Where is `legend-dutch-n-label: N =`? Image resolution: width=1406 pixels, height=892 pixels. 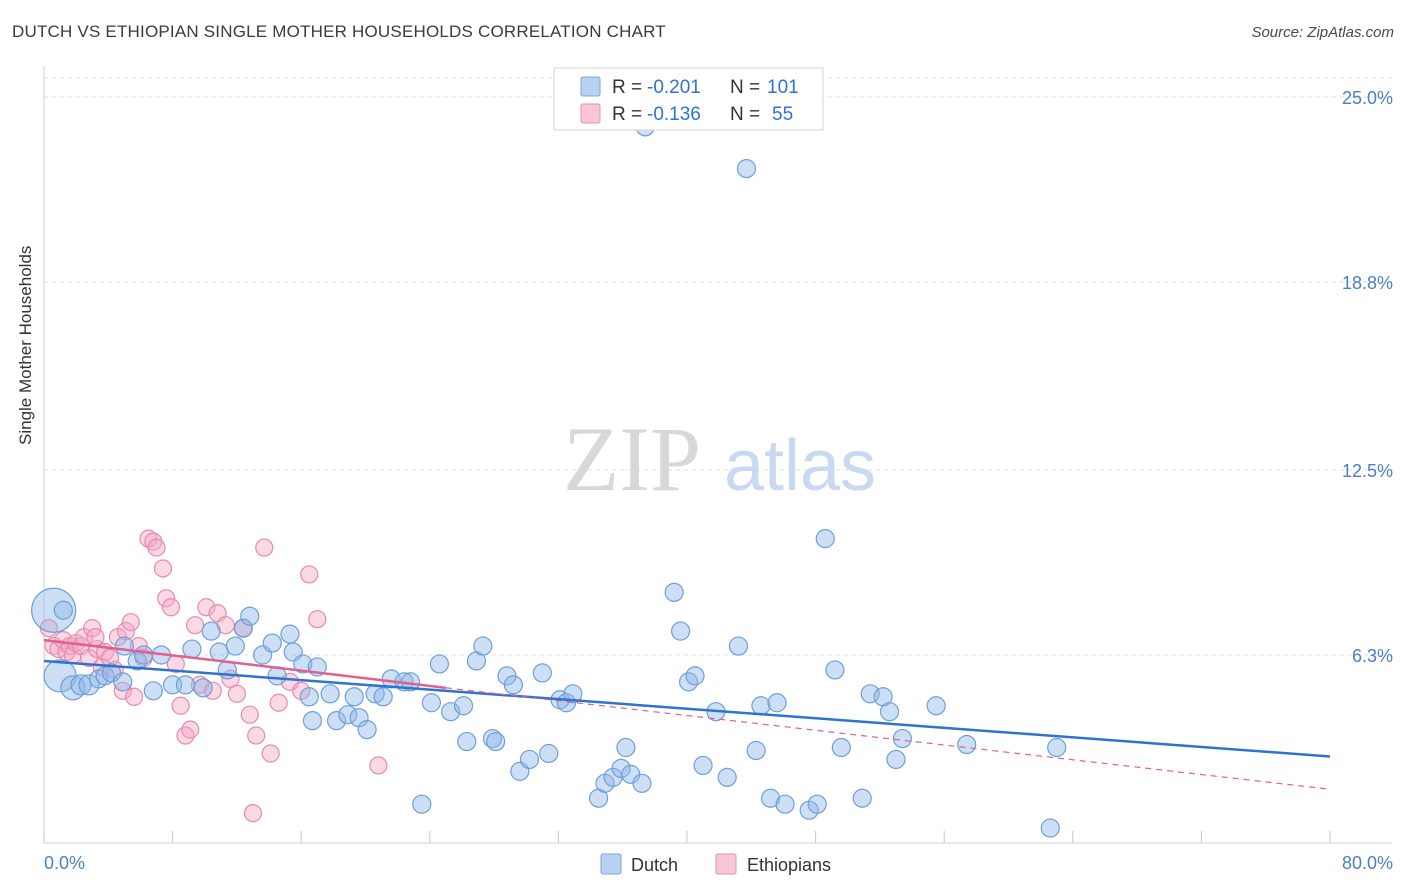 legend-dutch-n-label: N = is located at coordinates (745, 87).